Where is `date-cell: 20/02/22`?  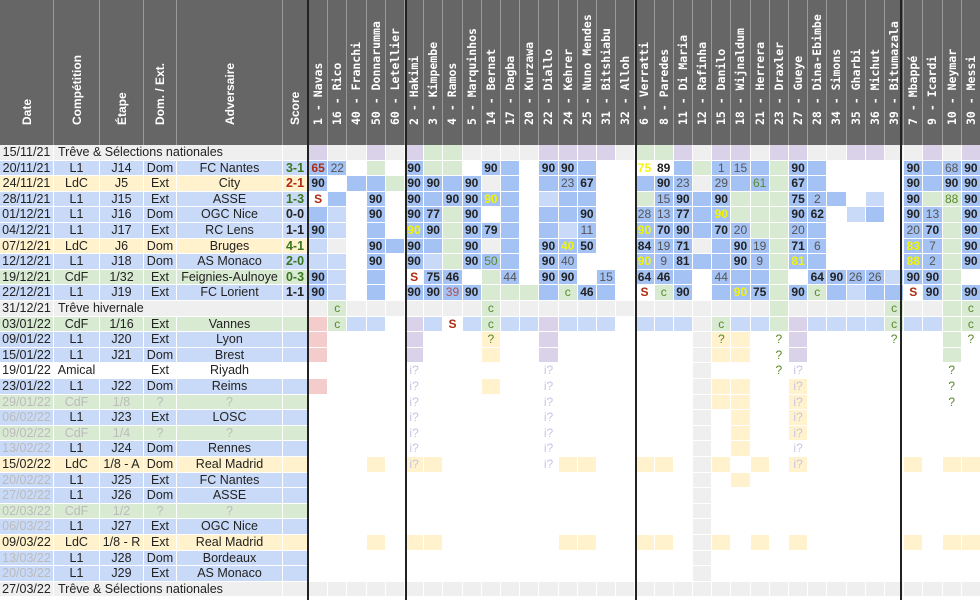
date-cell: 20/02/22 is located at coordinates (27, 480).